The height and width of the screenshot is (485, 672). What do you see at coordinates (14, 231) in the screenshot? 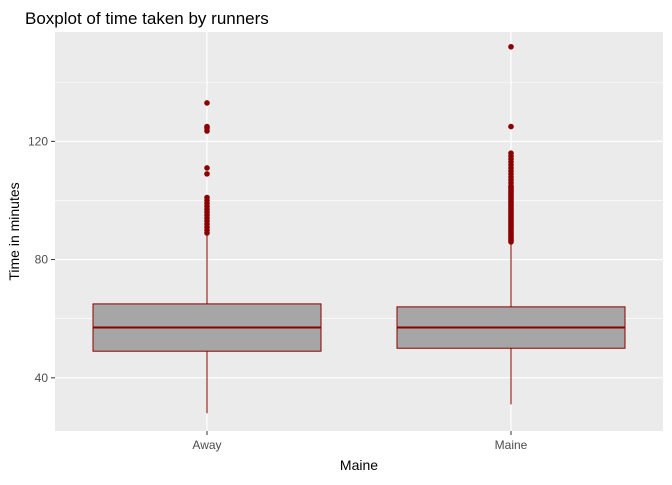
I see `y-axis-label: Time in minutes` at bounding box center [14, 231].